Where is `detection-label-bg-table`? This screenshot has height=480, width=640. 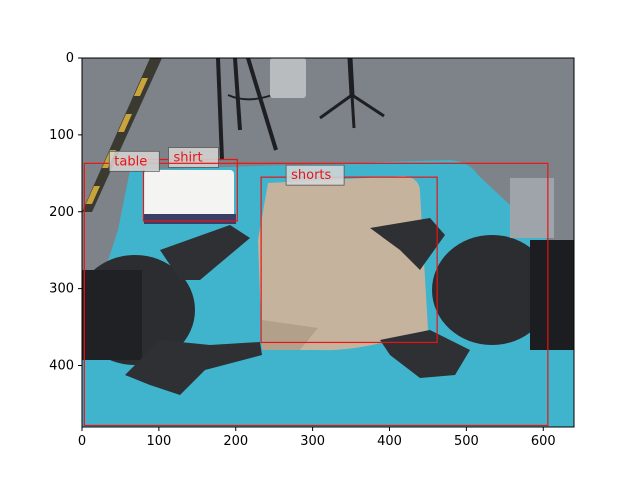
detection-label-bg-table is located at coordinates (134, 161).